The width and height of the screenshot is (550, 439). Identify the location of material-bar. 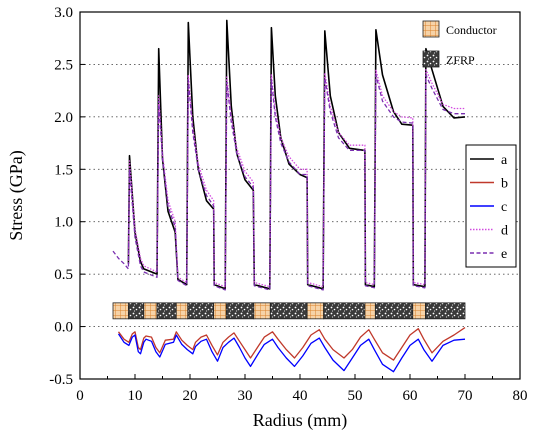
(289, 311).